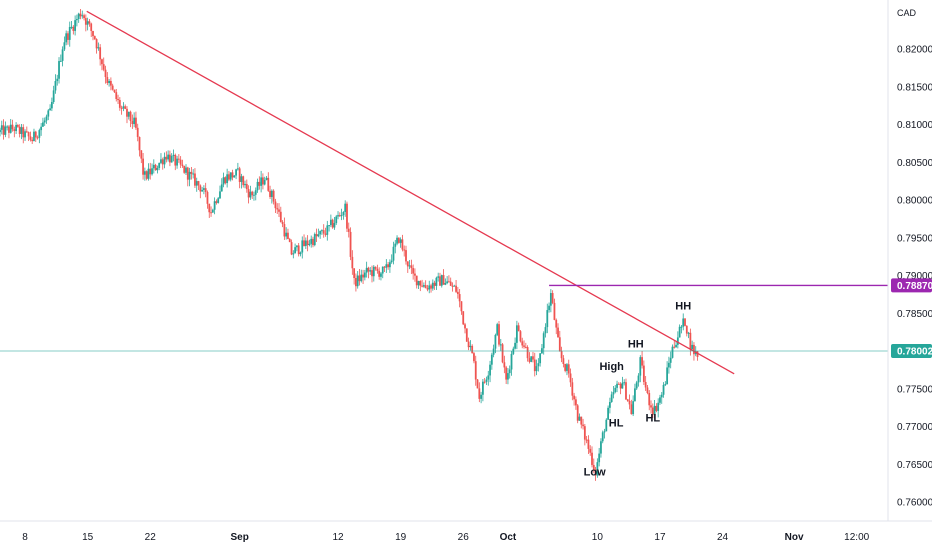 The width and height of the screenshot is (932, 550). Describe the element at coordinates (914, 314) in the screenshot. I see `y-tick-label: 0.78500` at that location.